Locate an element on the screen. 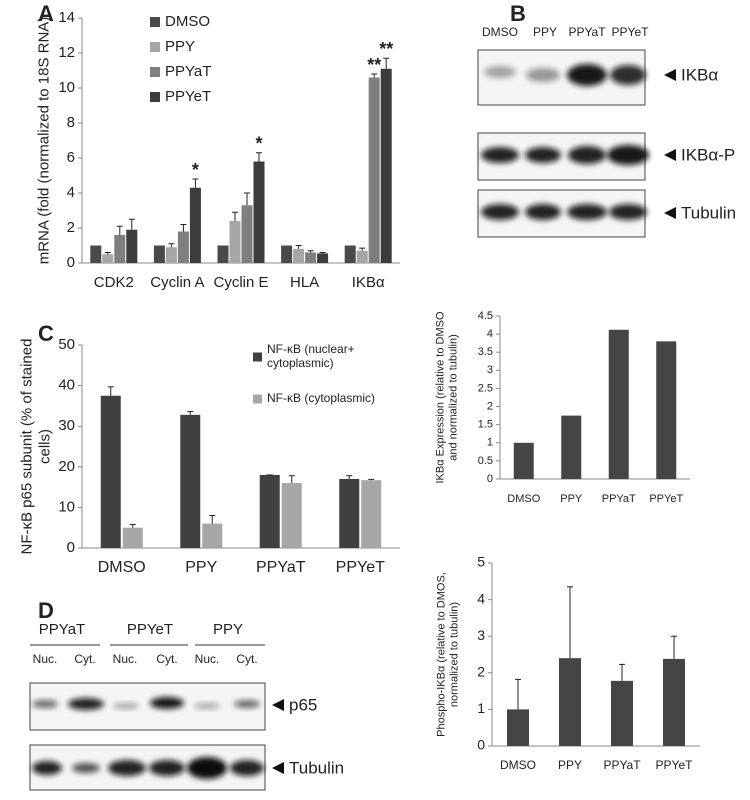 This screenshot has width=750, height=800. y-tick-label: 1.5 is located at coordinates (485, 425).